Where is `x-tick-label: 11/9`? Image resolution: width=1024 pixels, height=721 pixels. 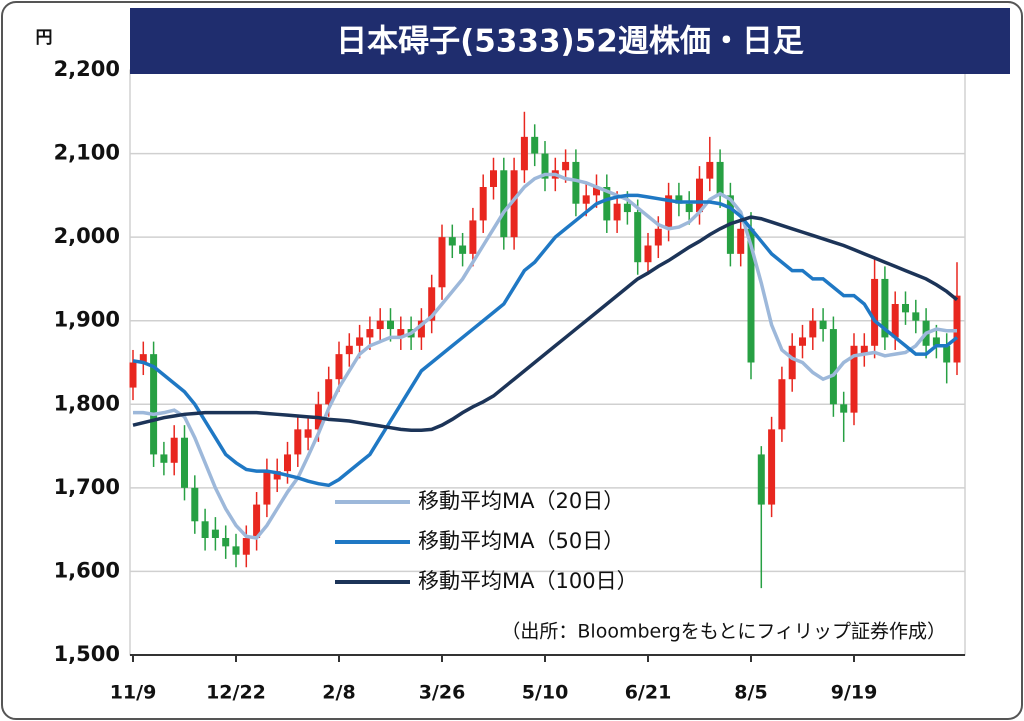
x-tick-label: 11/9 is located at coordinates (133, 693).